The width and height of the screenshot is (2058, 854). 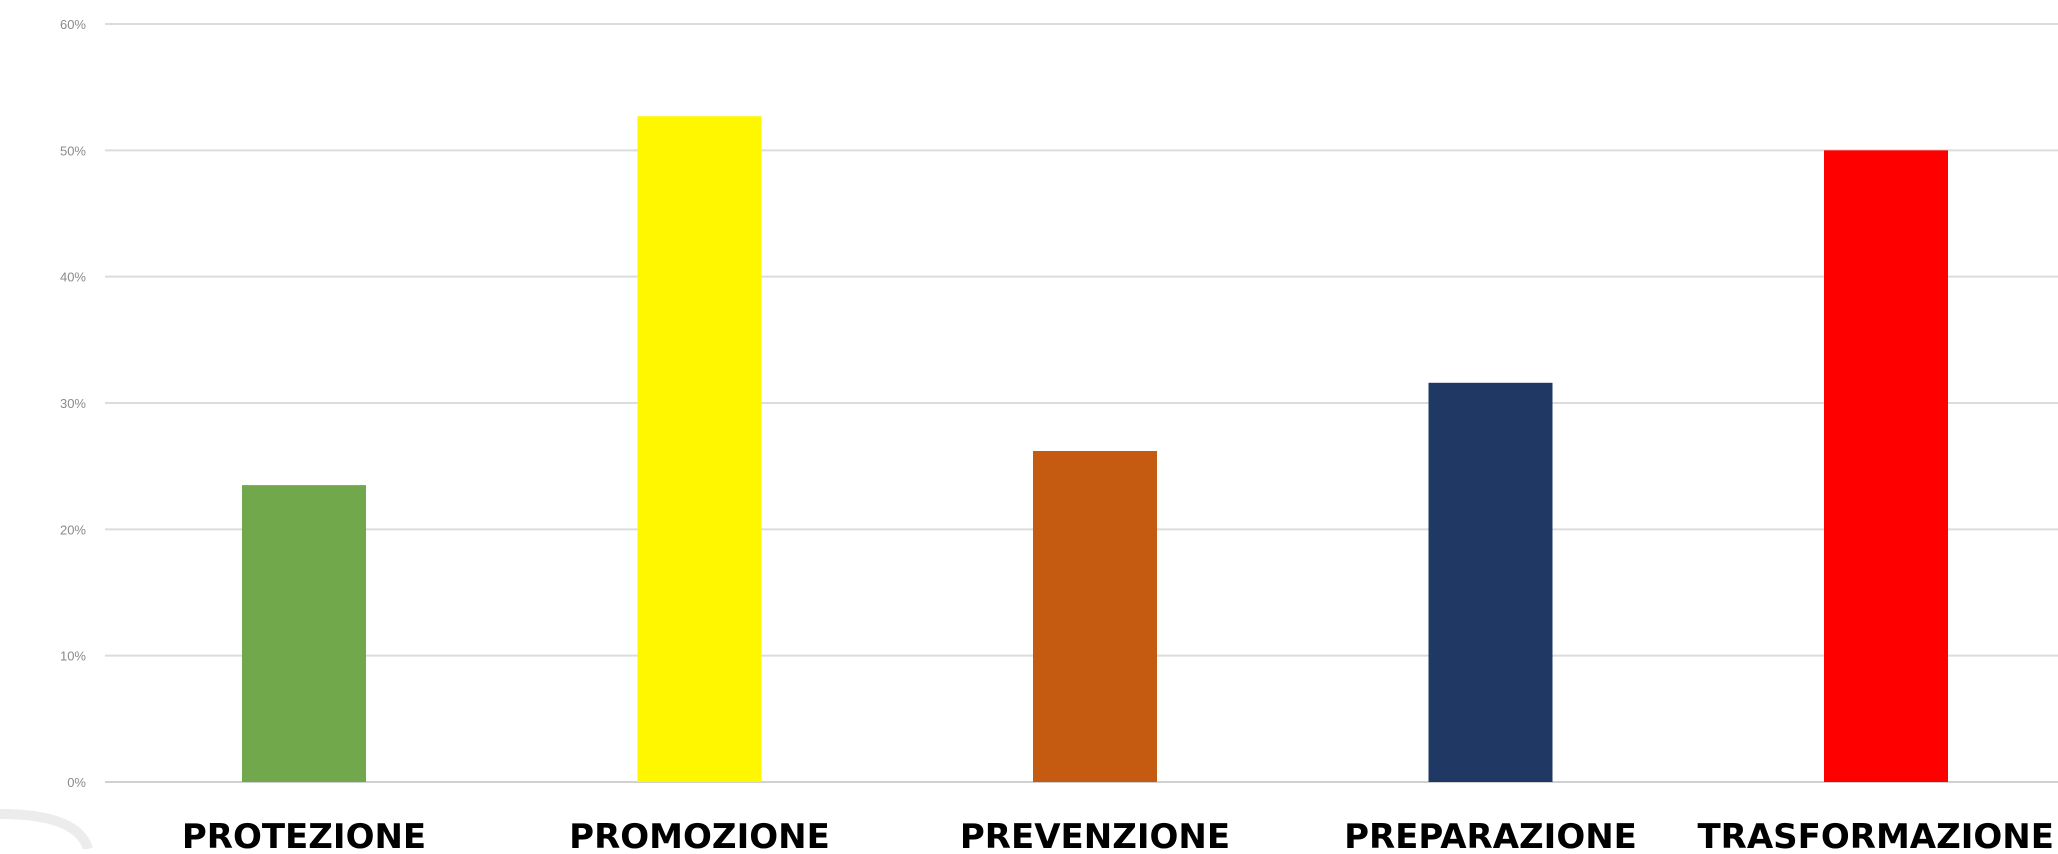 I want to click on x-category-label: PROMOZIONE, so click(x=699, y=833).